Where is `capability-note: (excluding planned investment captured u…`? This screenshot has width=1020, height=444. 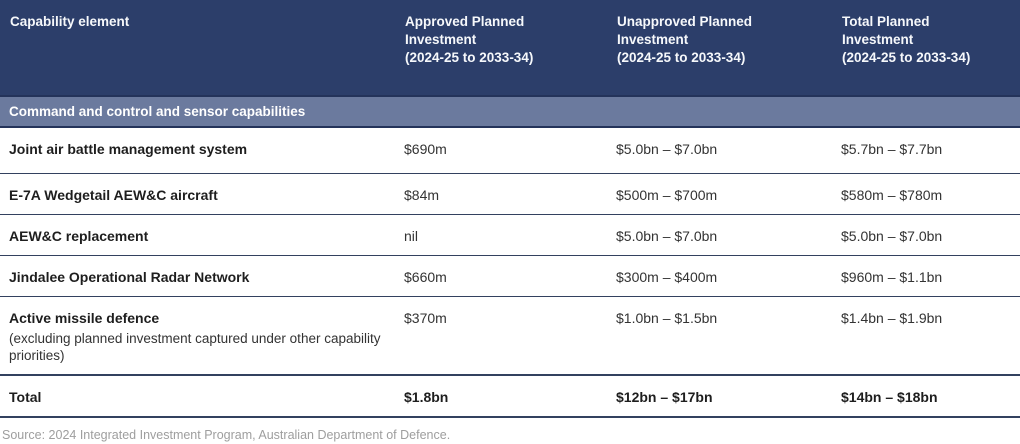 capability-note: (excluding planned investment captured u… is located at coordinates (195, 346).